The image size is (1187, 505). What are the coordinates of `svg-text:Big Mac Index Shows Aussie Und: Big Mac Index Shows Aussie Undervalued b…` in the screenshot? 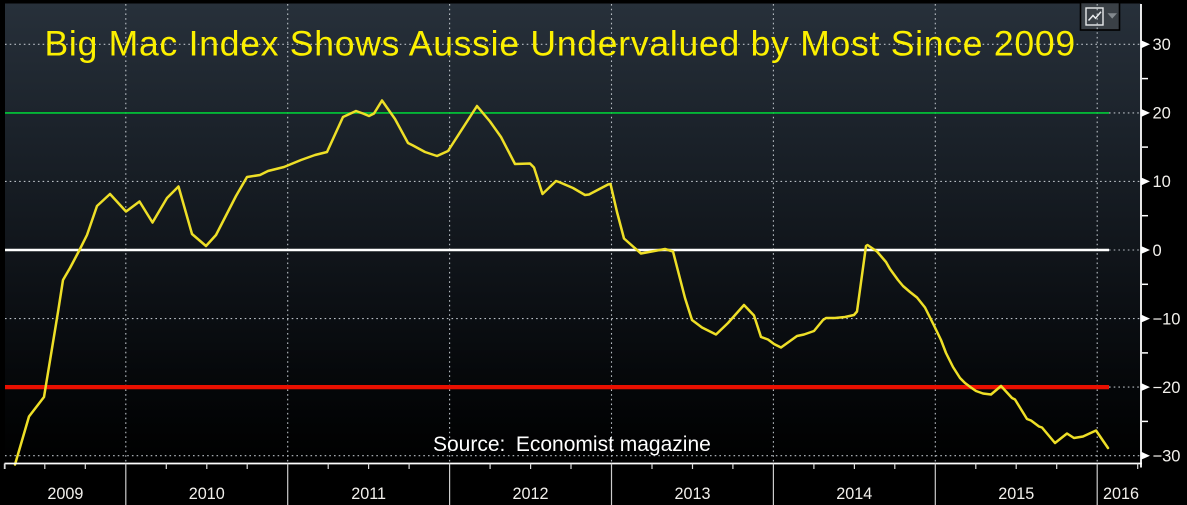 It's located at (560, 43).